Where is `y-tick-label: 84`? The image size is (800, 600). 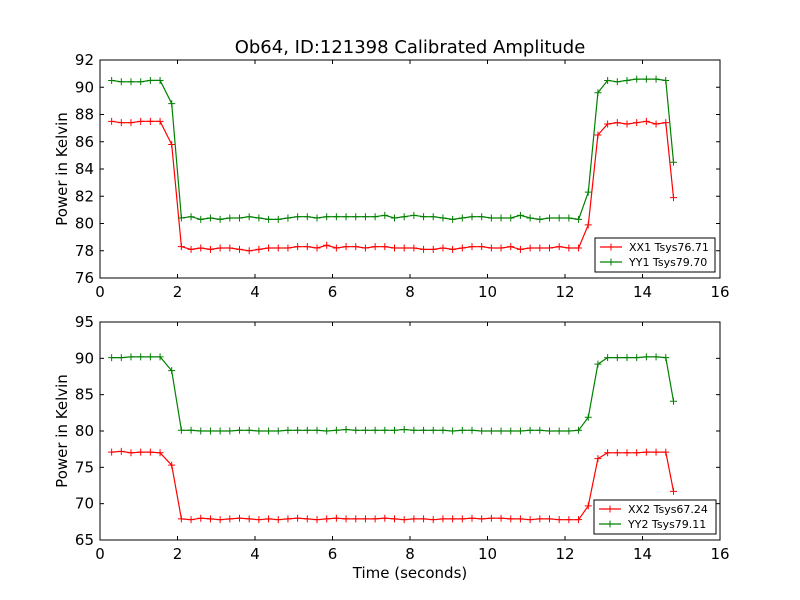 y-tick-label: 84 is located at coordinates (84, 169).